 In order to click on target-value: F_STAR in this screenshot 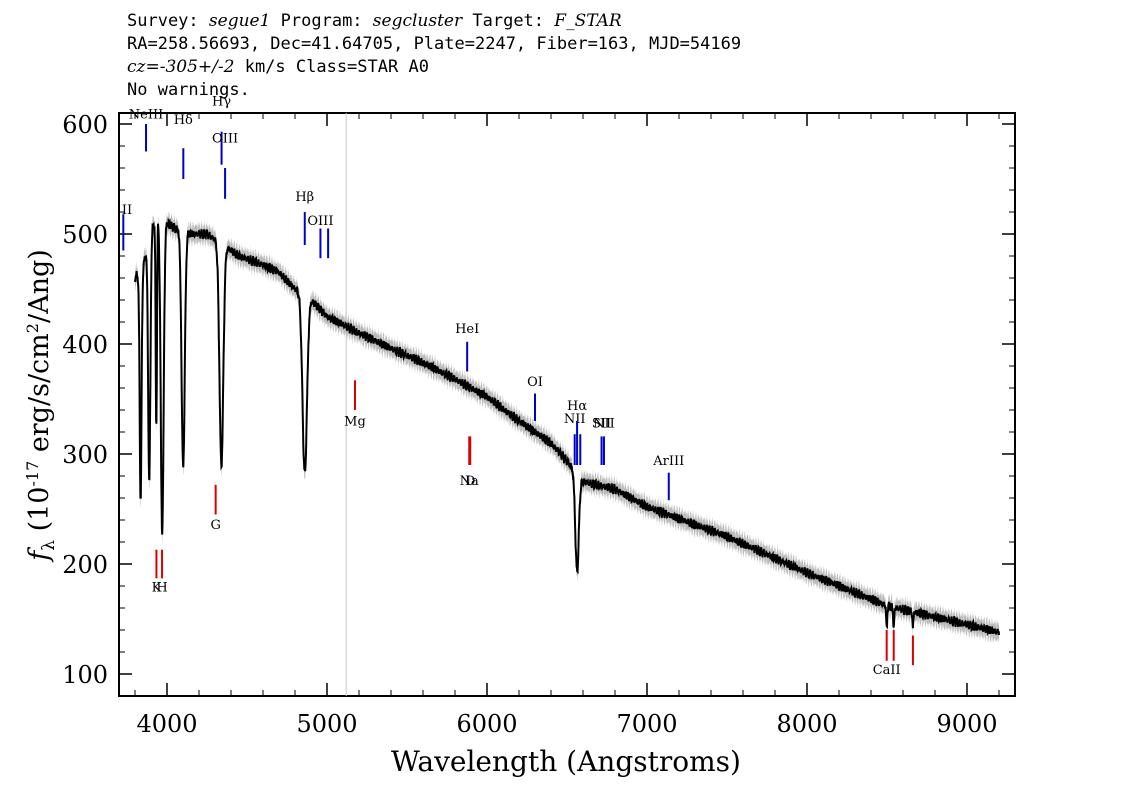, I will do `click(588, 21)`.